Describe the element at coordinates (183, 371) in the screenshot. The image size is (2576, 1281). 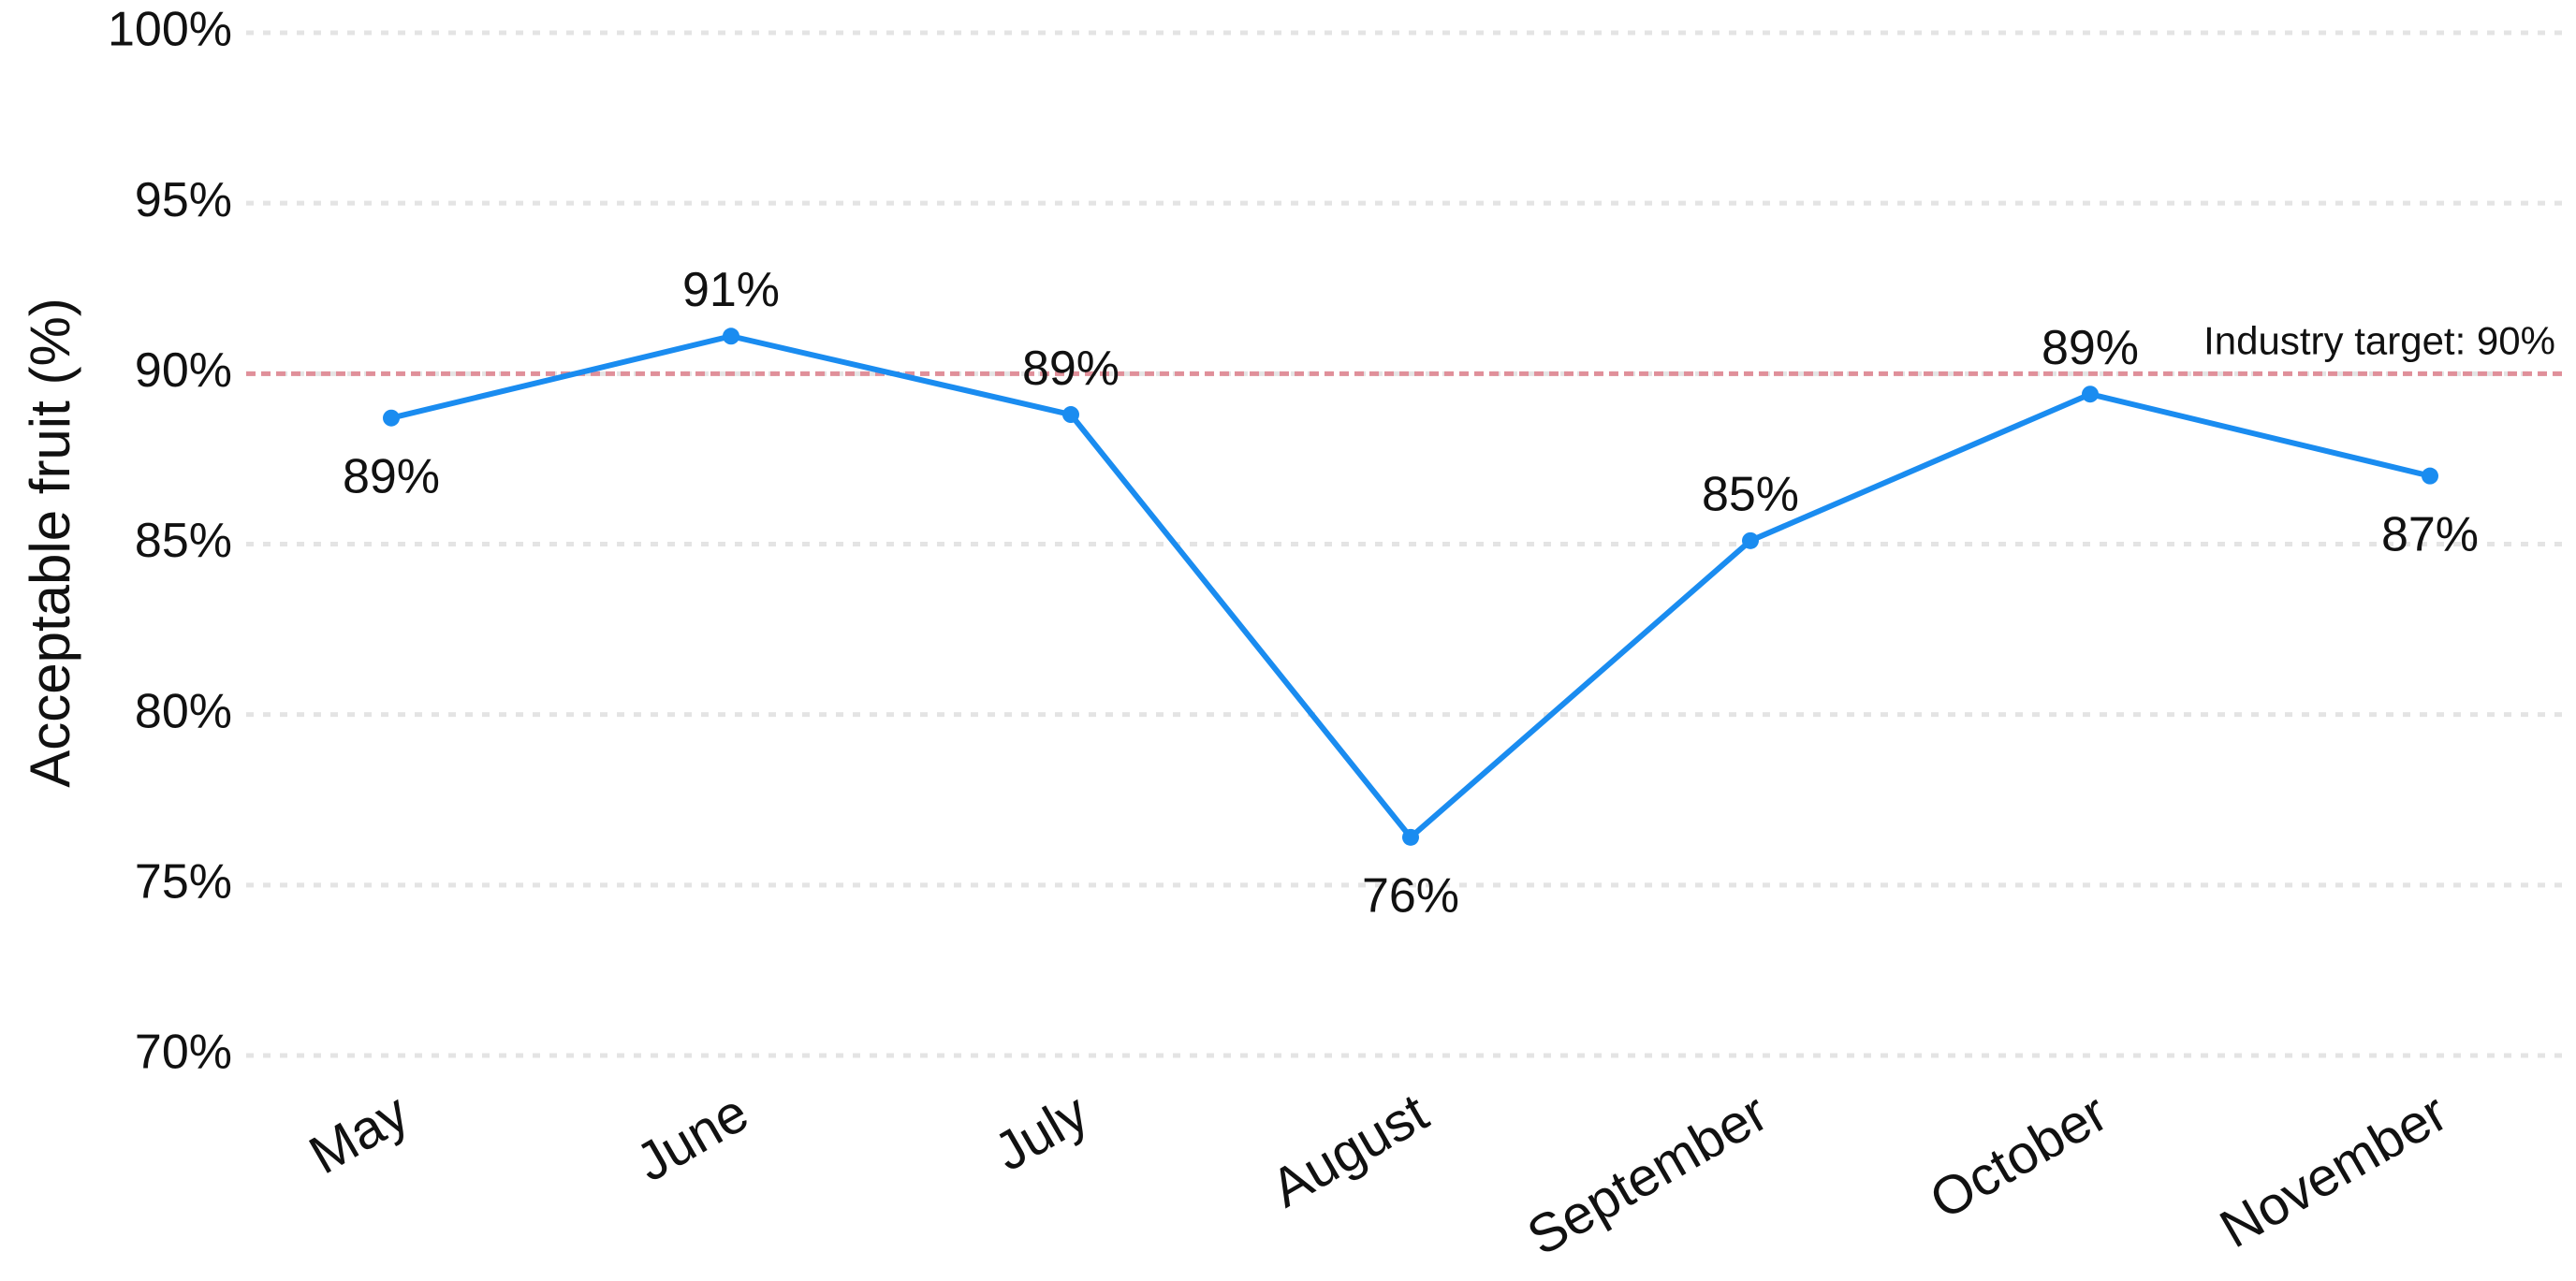
I see `y-tick-label: 90%` at that location.